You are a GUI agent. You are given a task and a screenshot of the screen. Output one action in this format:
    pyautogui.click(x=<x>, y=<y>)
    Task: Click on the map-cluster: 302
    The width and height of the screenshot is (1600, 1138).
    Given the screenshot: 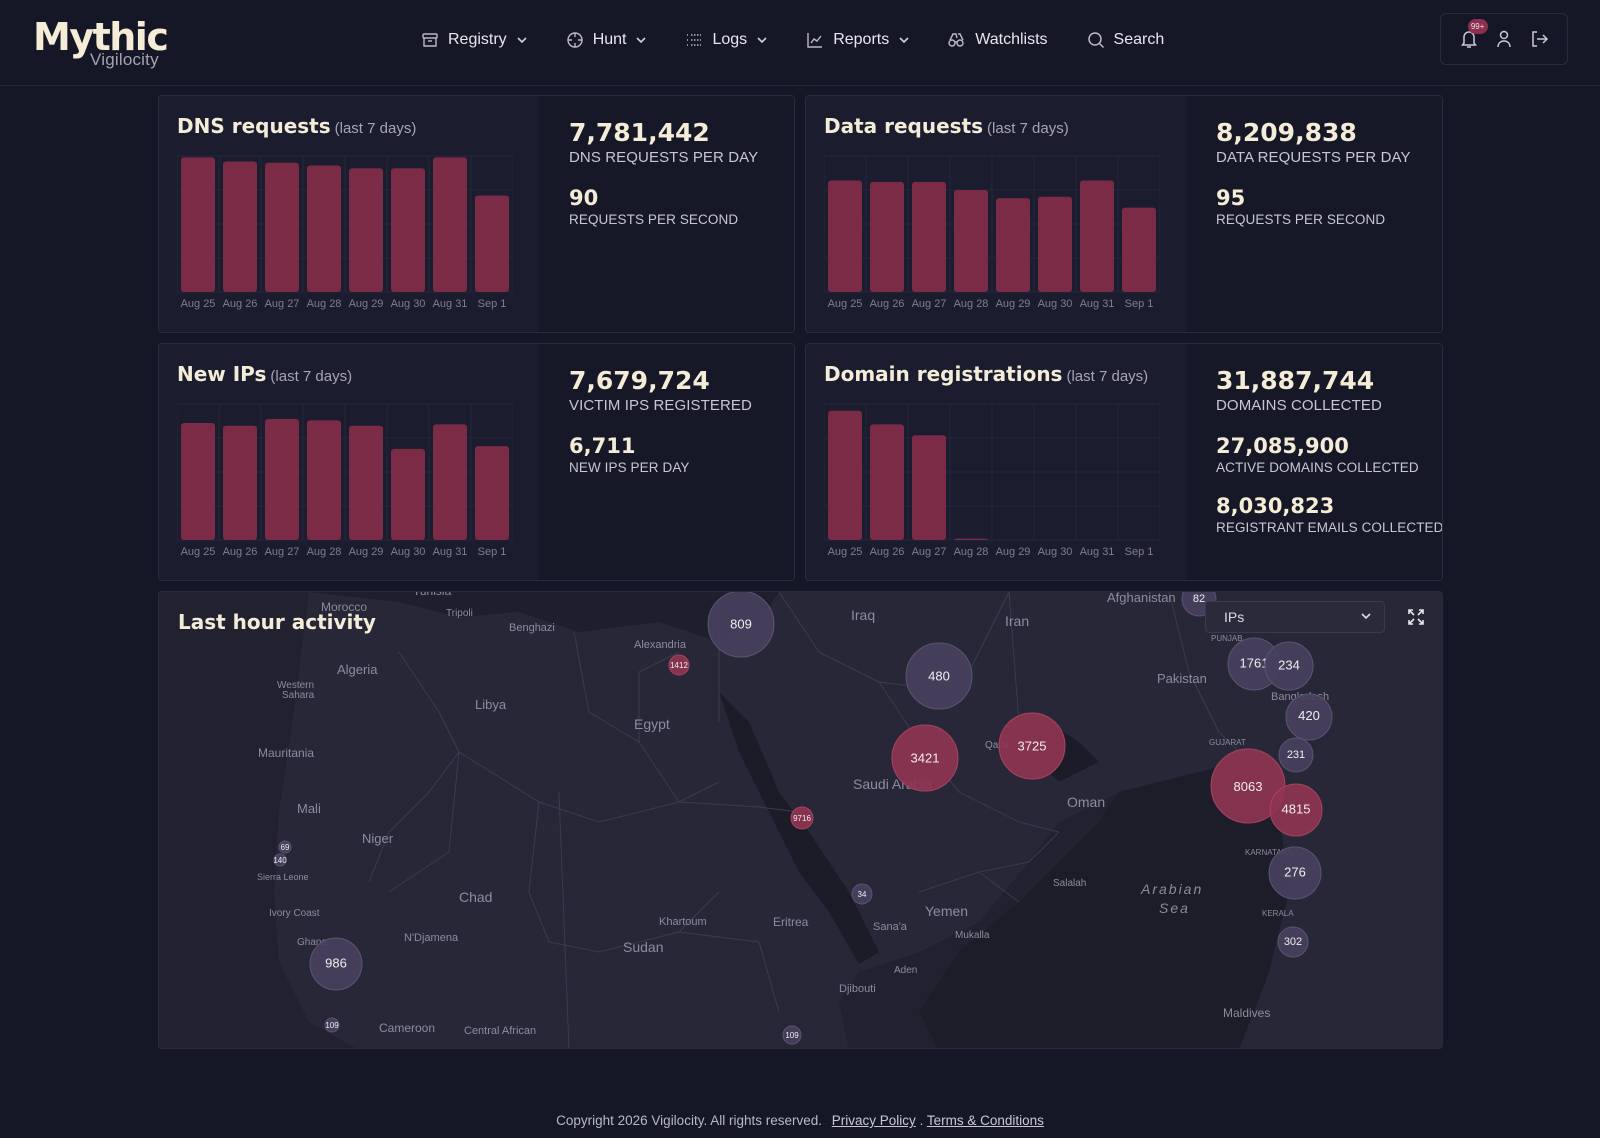 What is the action you would take?
    pyautogui.click(x=1293, y=942)
    